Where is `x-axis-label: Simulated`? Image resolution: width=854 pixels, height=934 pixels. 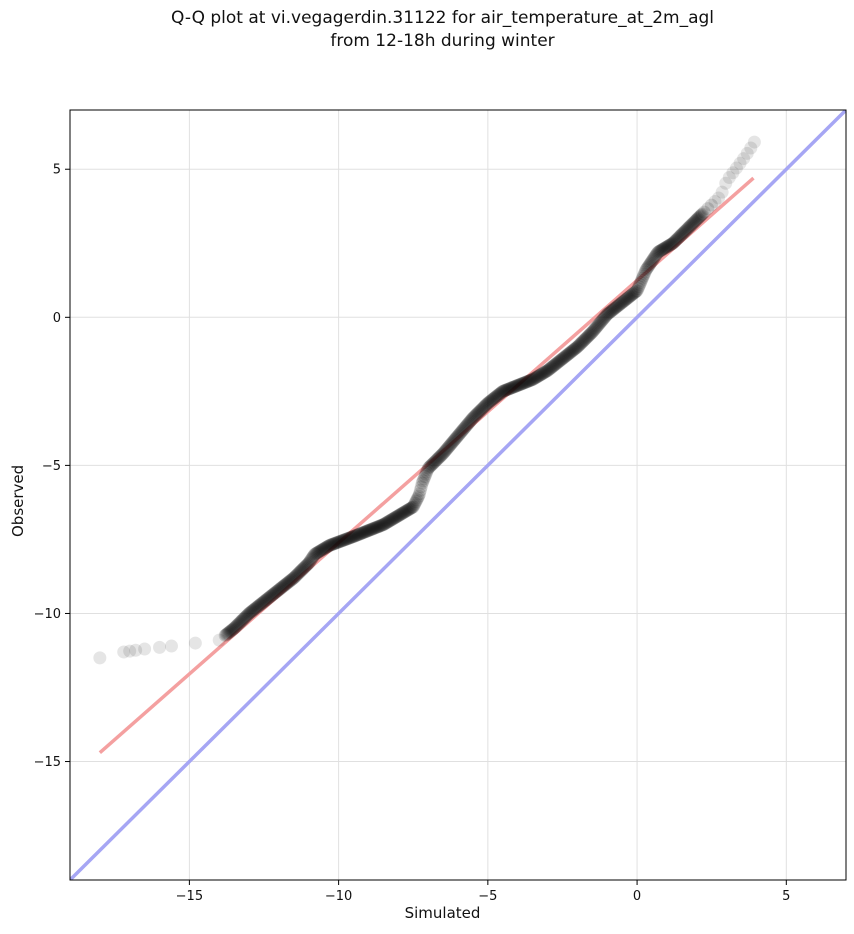
x-axis-label: Simulated is located at coordinates (442, 913).